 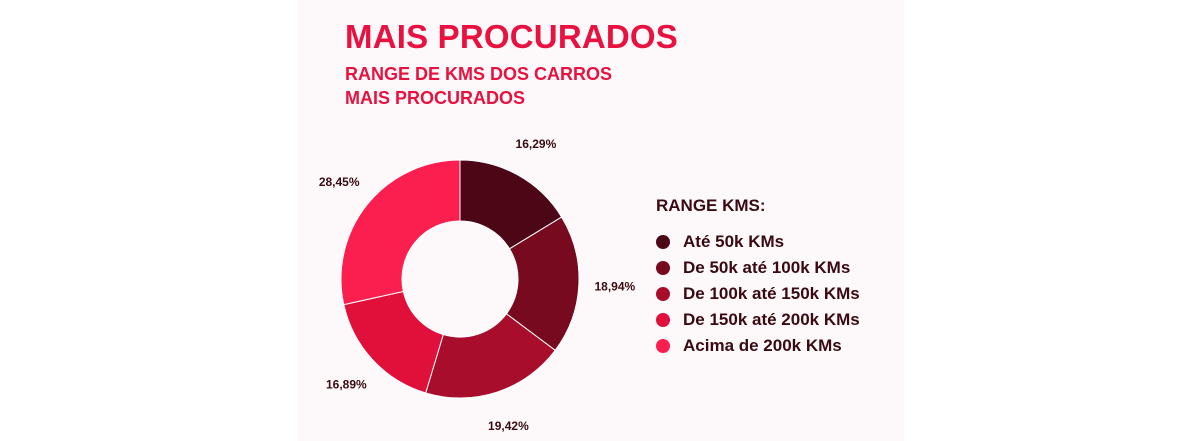 I want to click on donut-slice-acima-de-200k-kms, so click(x=400, y=232).